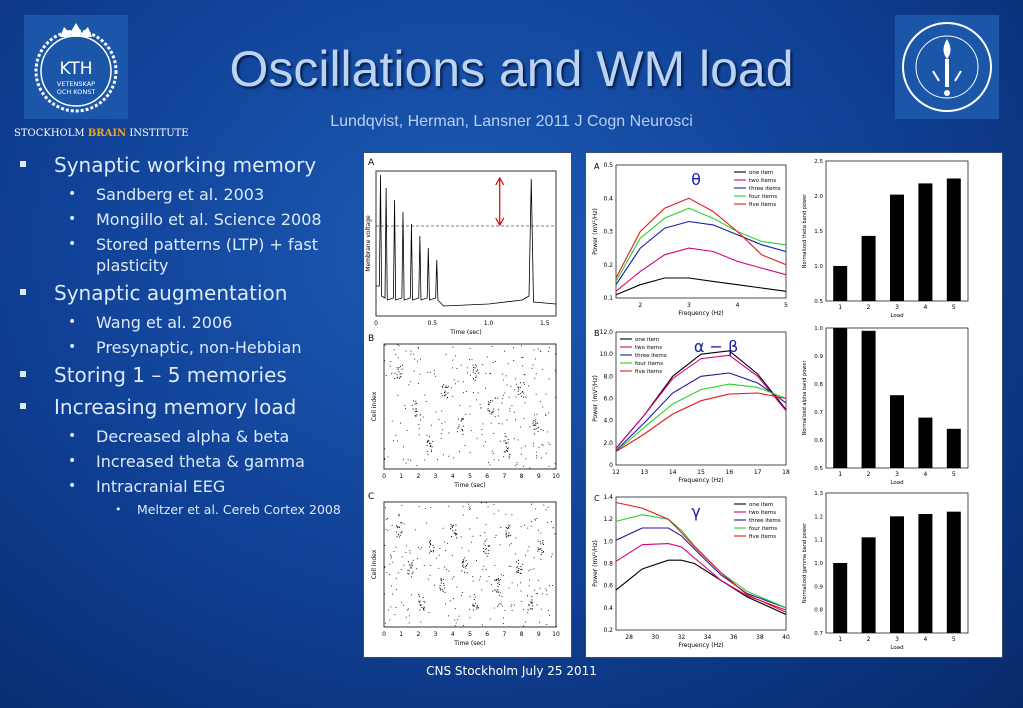 The height and width of the screenshot is (708, 1023). What do you see at coordinates (818, 302) in the screenshot?
I see `tick-label: 0.5` at bounding box center [818, 302].